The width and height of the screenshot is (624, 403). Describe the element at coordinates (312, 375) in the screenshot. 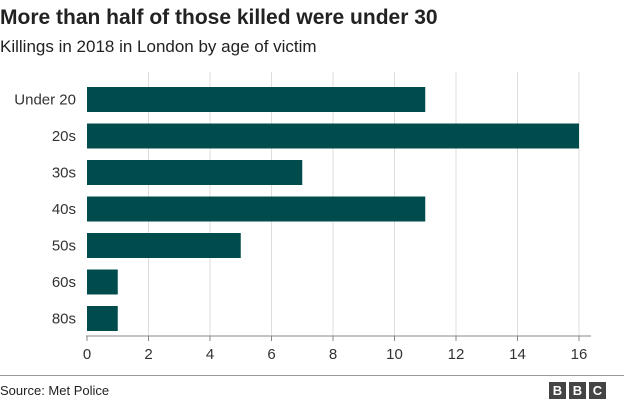

I see `footer-divider` at that location.